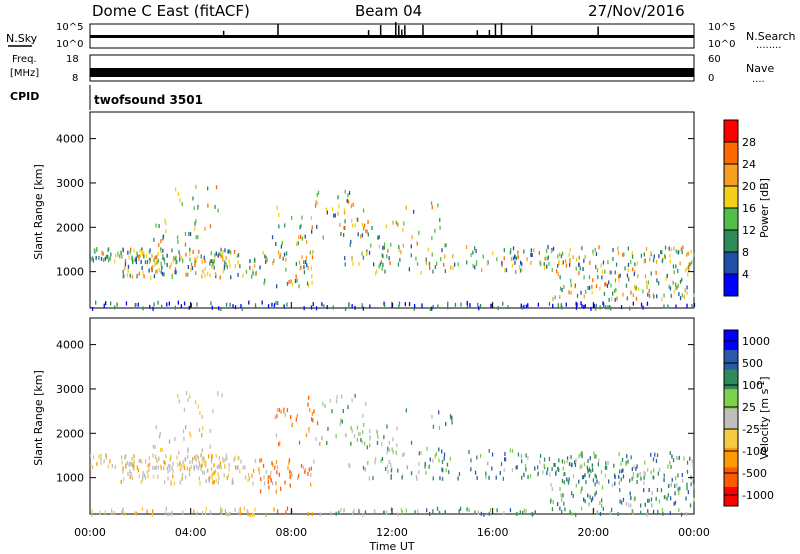 This screenshot has height=554, width=800. Describe the element at coordinates (756, 341) in the screenshot. I see `velocity-colorbar-tick: 1000` at that location.